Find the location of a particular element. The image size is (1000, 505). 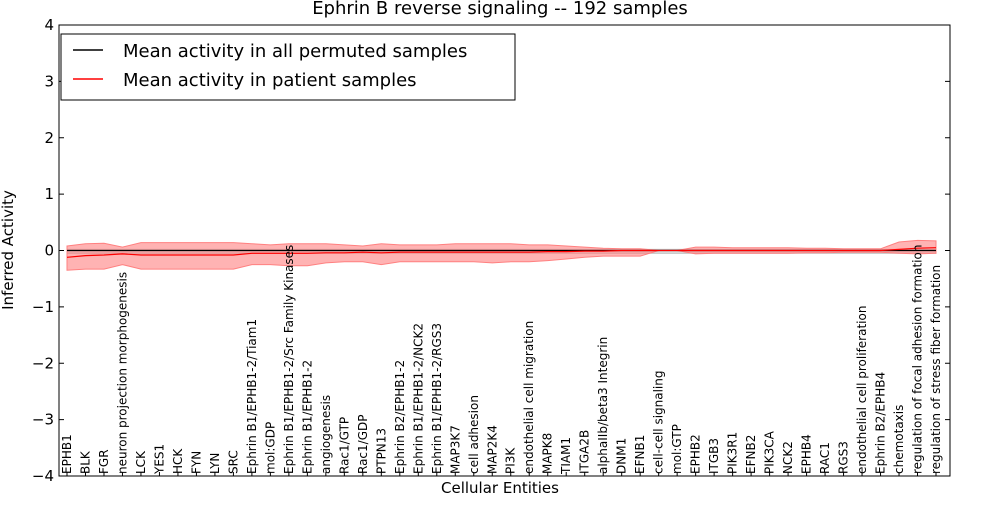

x-tick-label: mol:GDP is located at coordinates (270, 448).